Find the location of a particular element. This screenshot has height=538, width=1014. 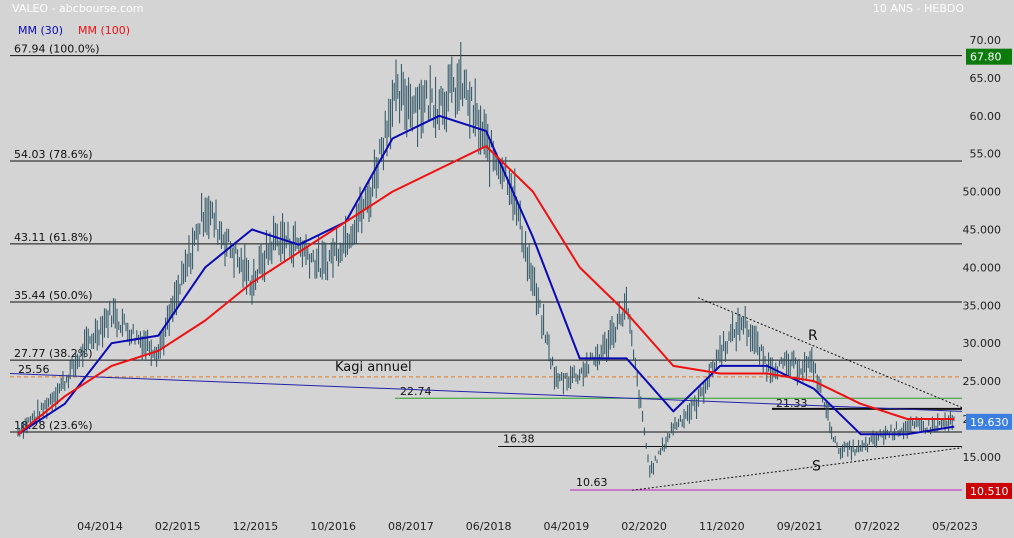

y-tick-label: 50.000 is located at coordinates (982, 192).